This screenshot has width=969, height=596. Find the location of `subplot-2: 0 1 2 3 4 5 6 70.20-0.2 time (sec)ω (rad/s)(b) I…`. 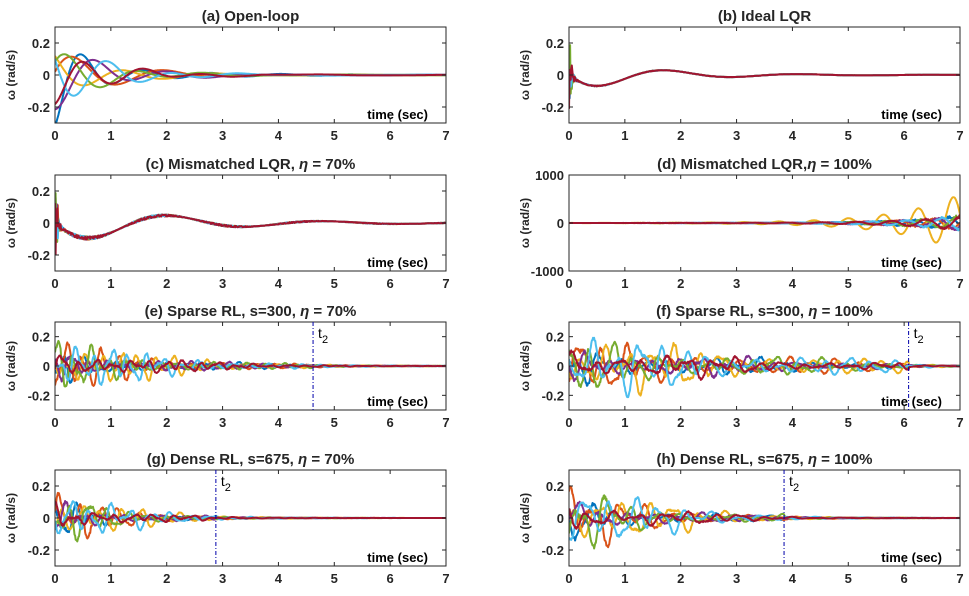

subplot-2: 0 1 2 3 4 5 6 70.20-0.2 time (sec)ω (rad/s)(b) I… is located at coordinates (741, 75).